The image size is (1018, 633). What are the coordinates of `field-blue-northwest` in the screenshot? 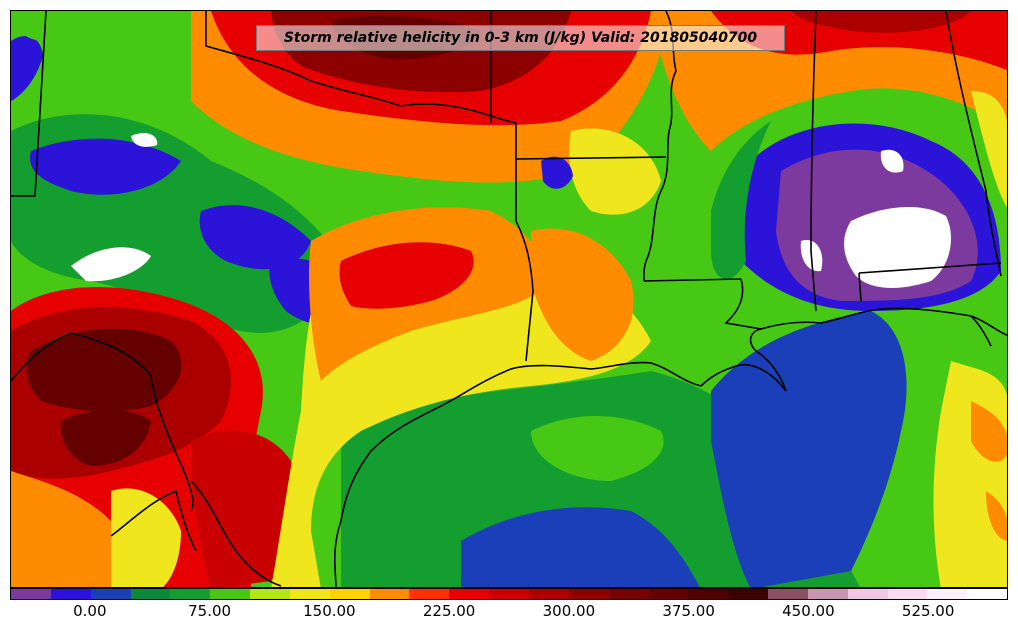 It's located at (27, 68).